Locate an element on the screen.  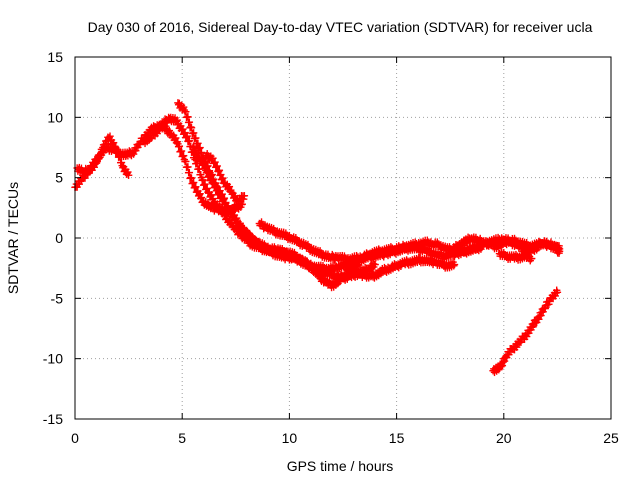
y-tick-label: -5 is located at coordinates (57, 298).